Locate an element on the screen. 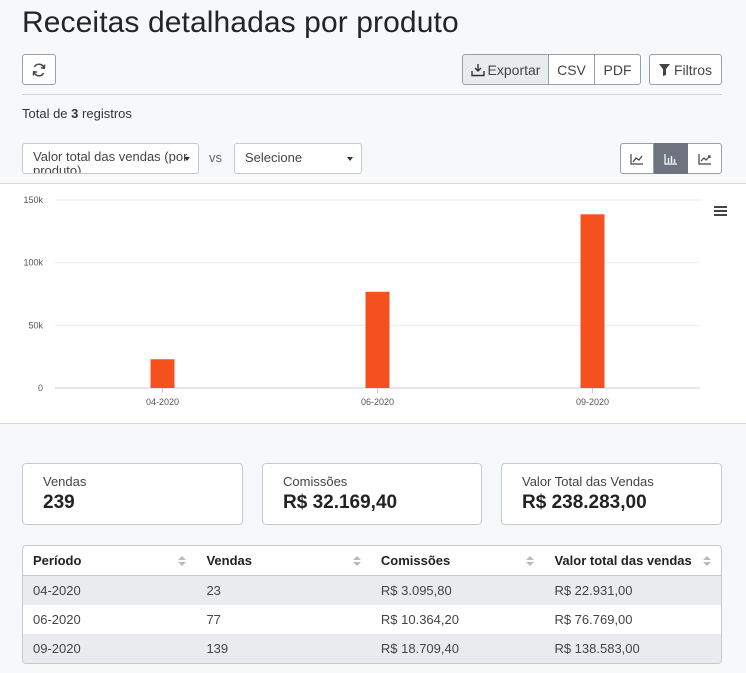  filters-button: Filtros is located at coordinates (685, 69).